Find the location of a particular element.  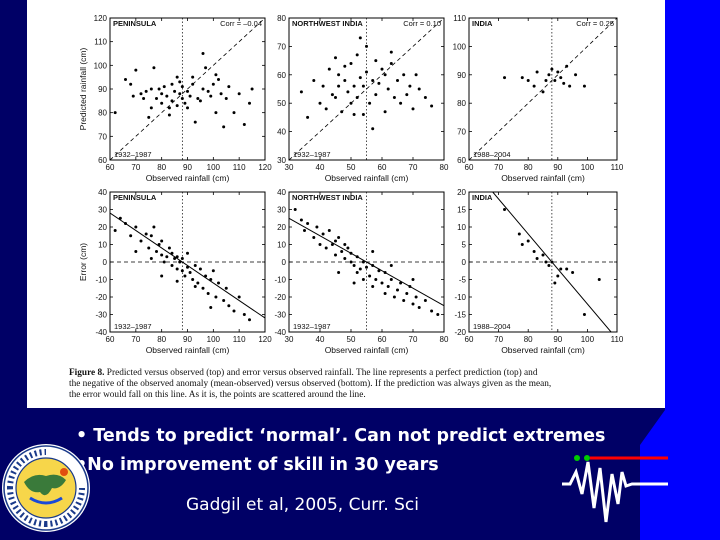

panel-title: PENINSULA is located at coordinates (135, 23).